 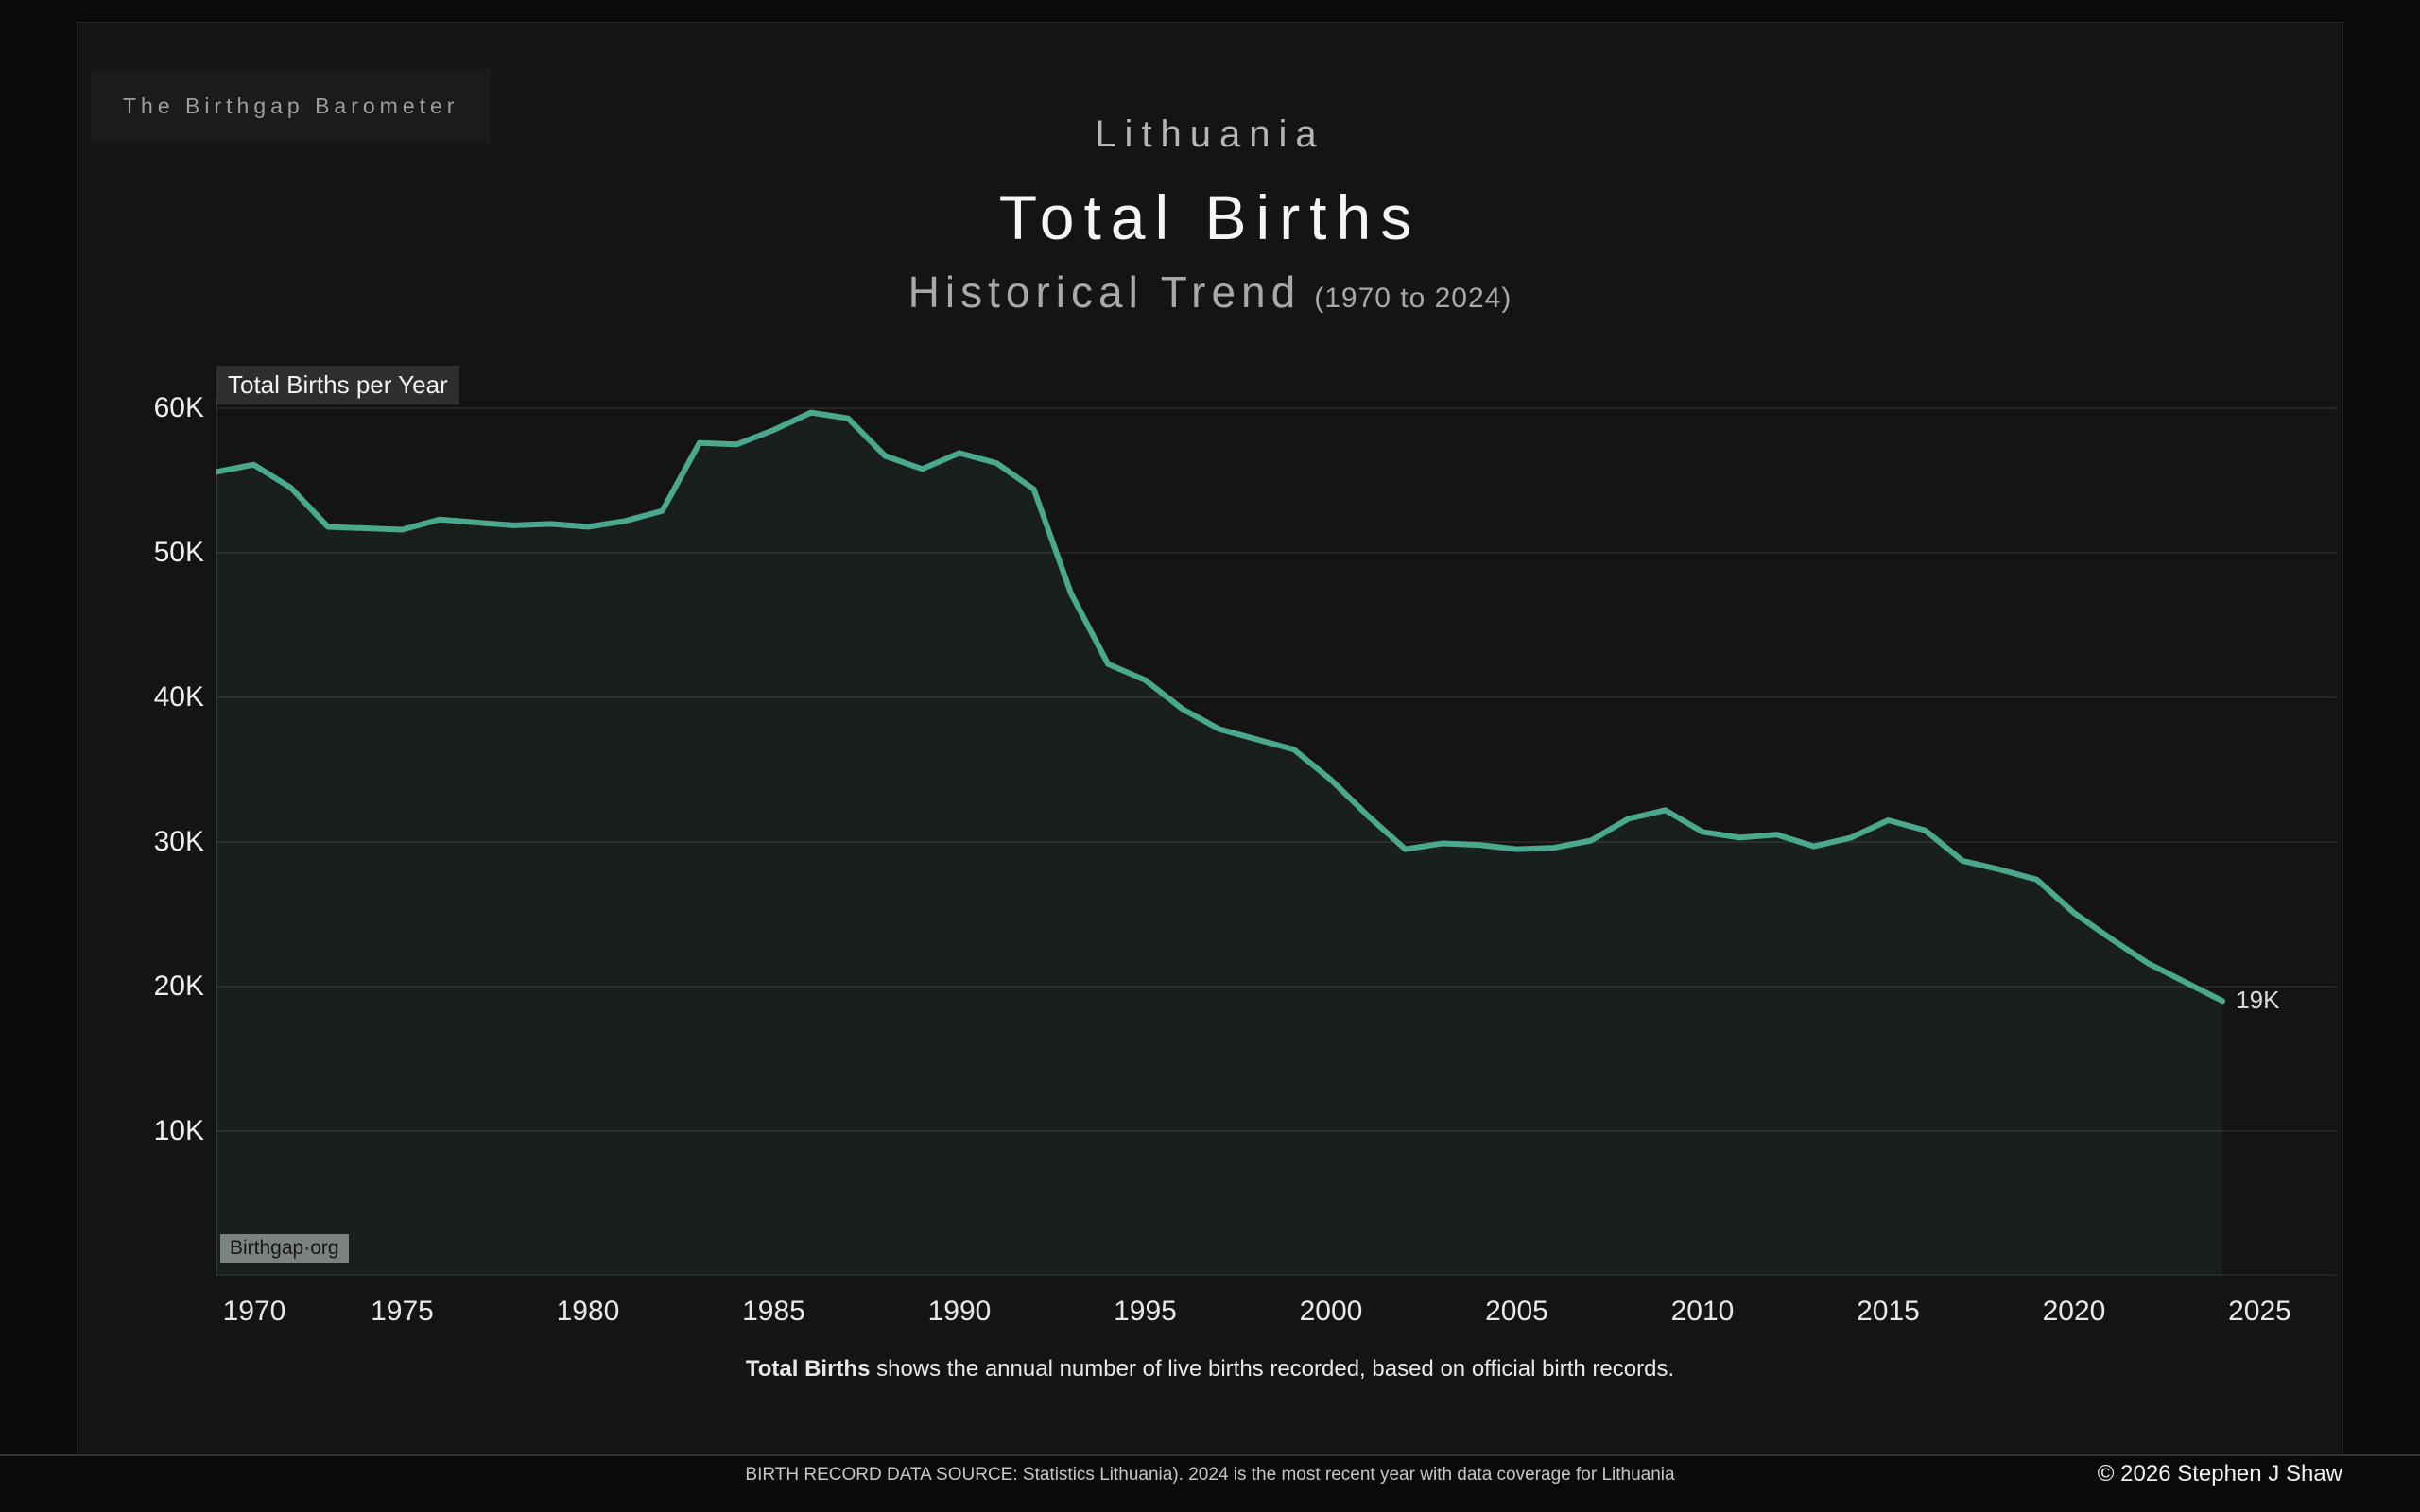 I want to click on brand-badge: The Birthgap Barometer, so click(x=291, y=106).